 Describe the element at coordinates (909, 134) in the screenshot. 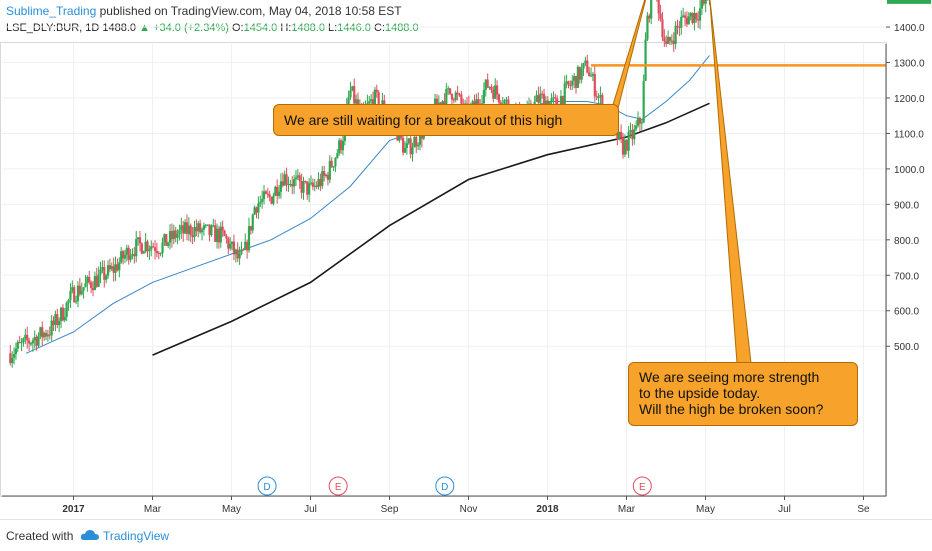

I see `y-tick-label: 1100.0` at that location.